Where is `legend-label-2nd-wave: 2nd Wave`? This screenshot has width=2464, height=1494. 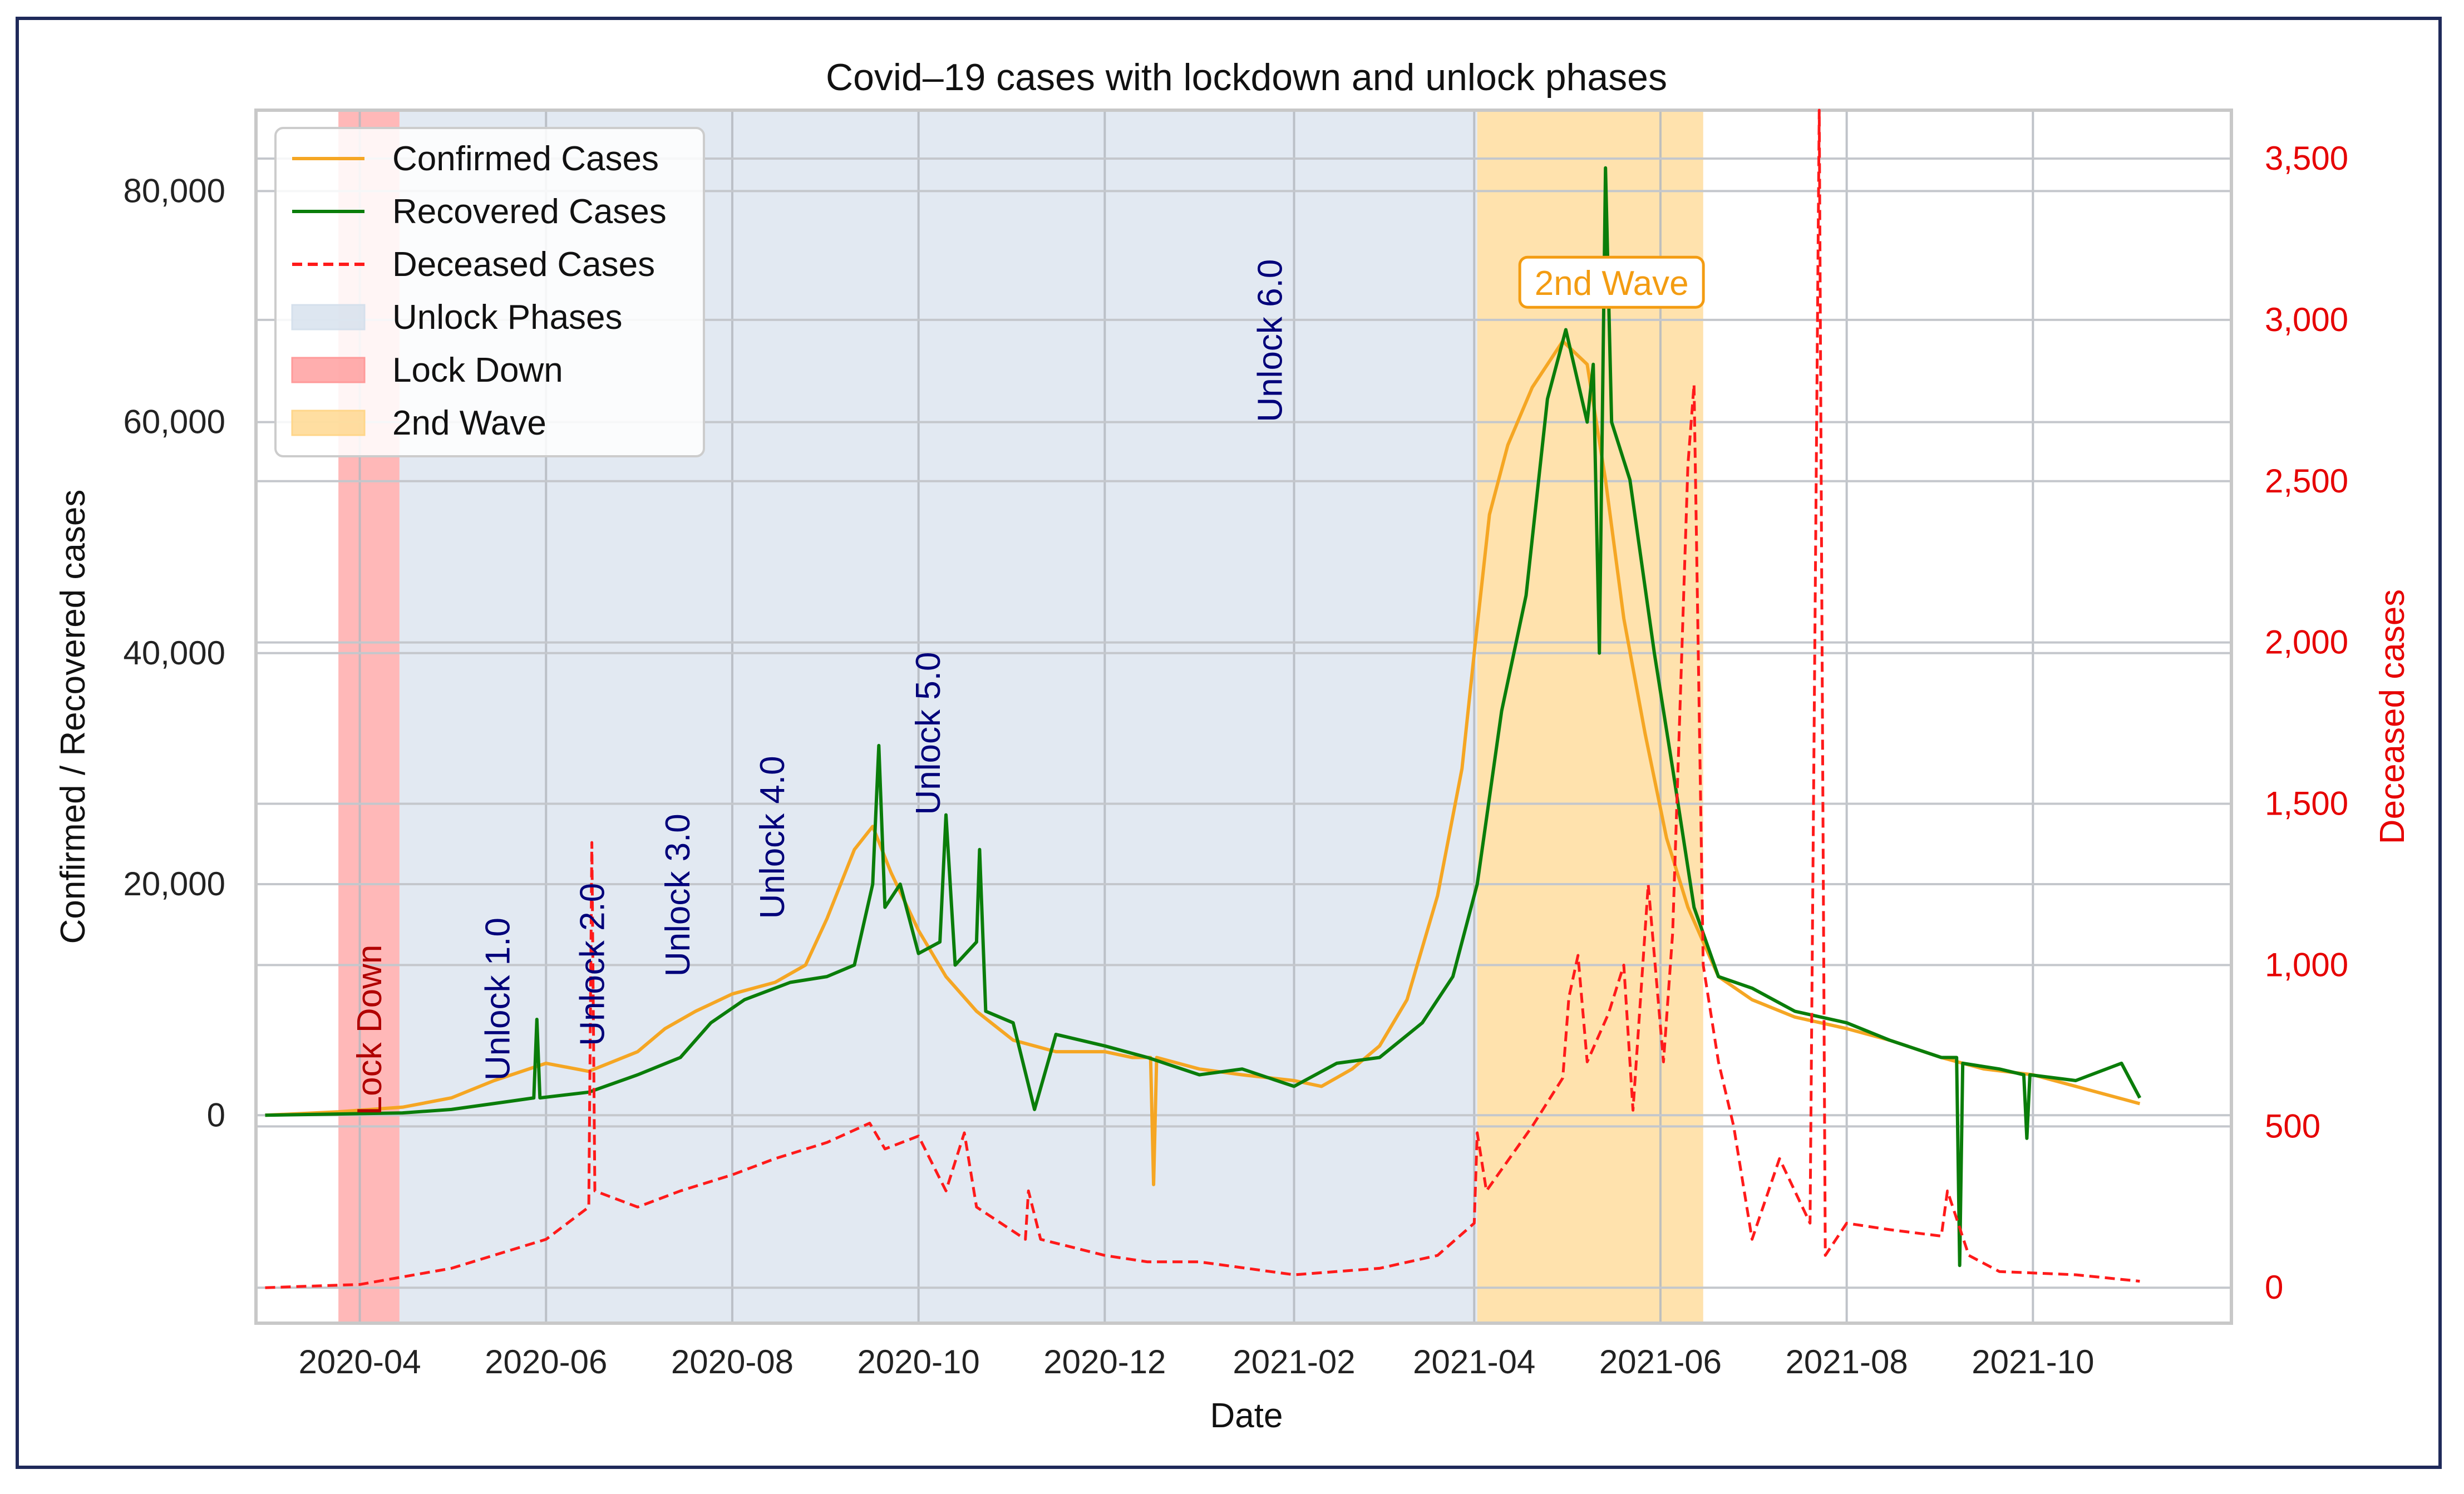
legend-label-2nd-wave: 2nd Wave is located at coordinates (469, 423).